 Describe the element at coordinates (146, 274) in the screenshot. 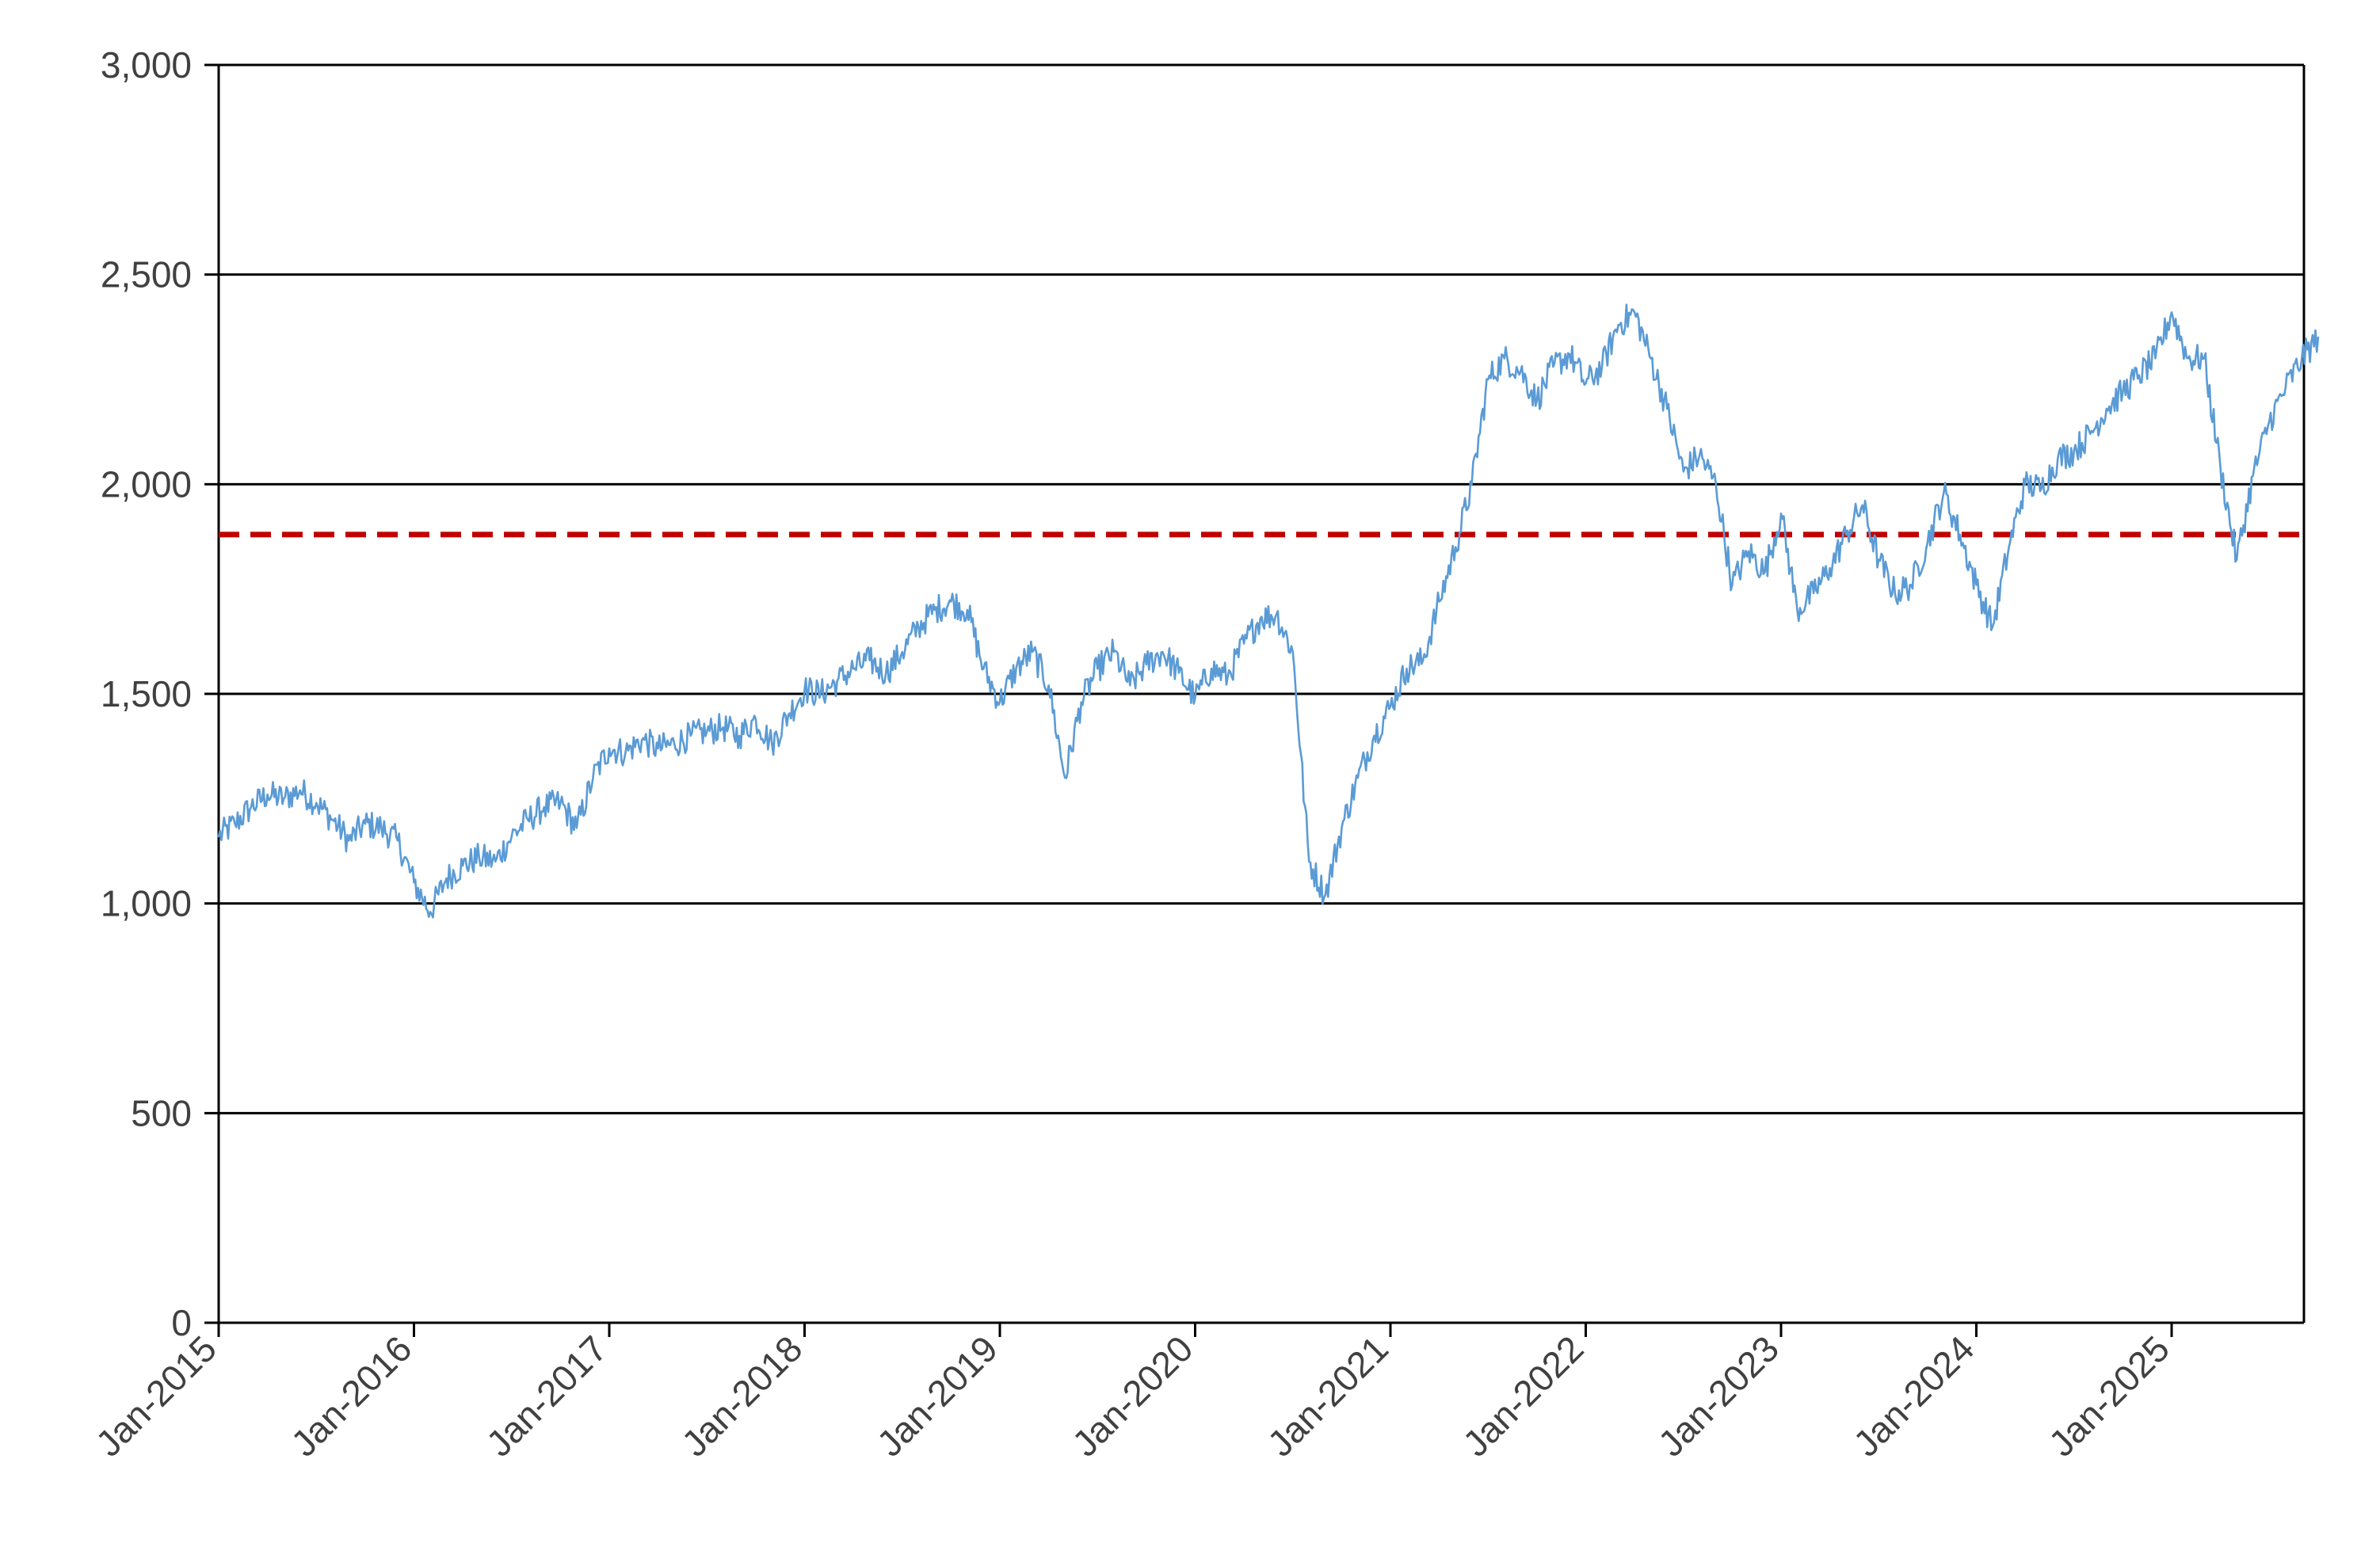

I see `y-tick-label: 2,500` at that location.